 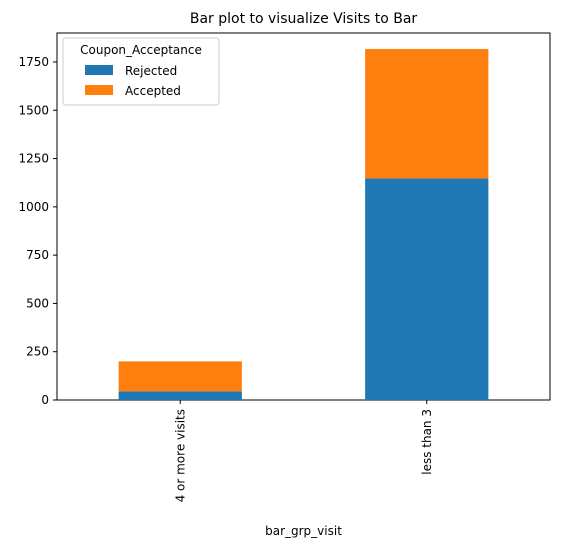 What do you see at coordinates (427, 442) in the screenshot?
I see `x-tick-label-1: less than 3` at bounding box center [427, 442].